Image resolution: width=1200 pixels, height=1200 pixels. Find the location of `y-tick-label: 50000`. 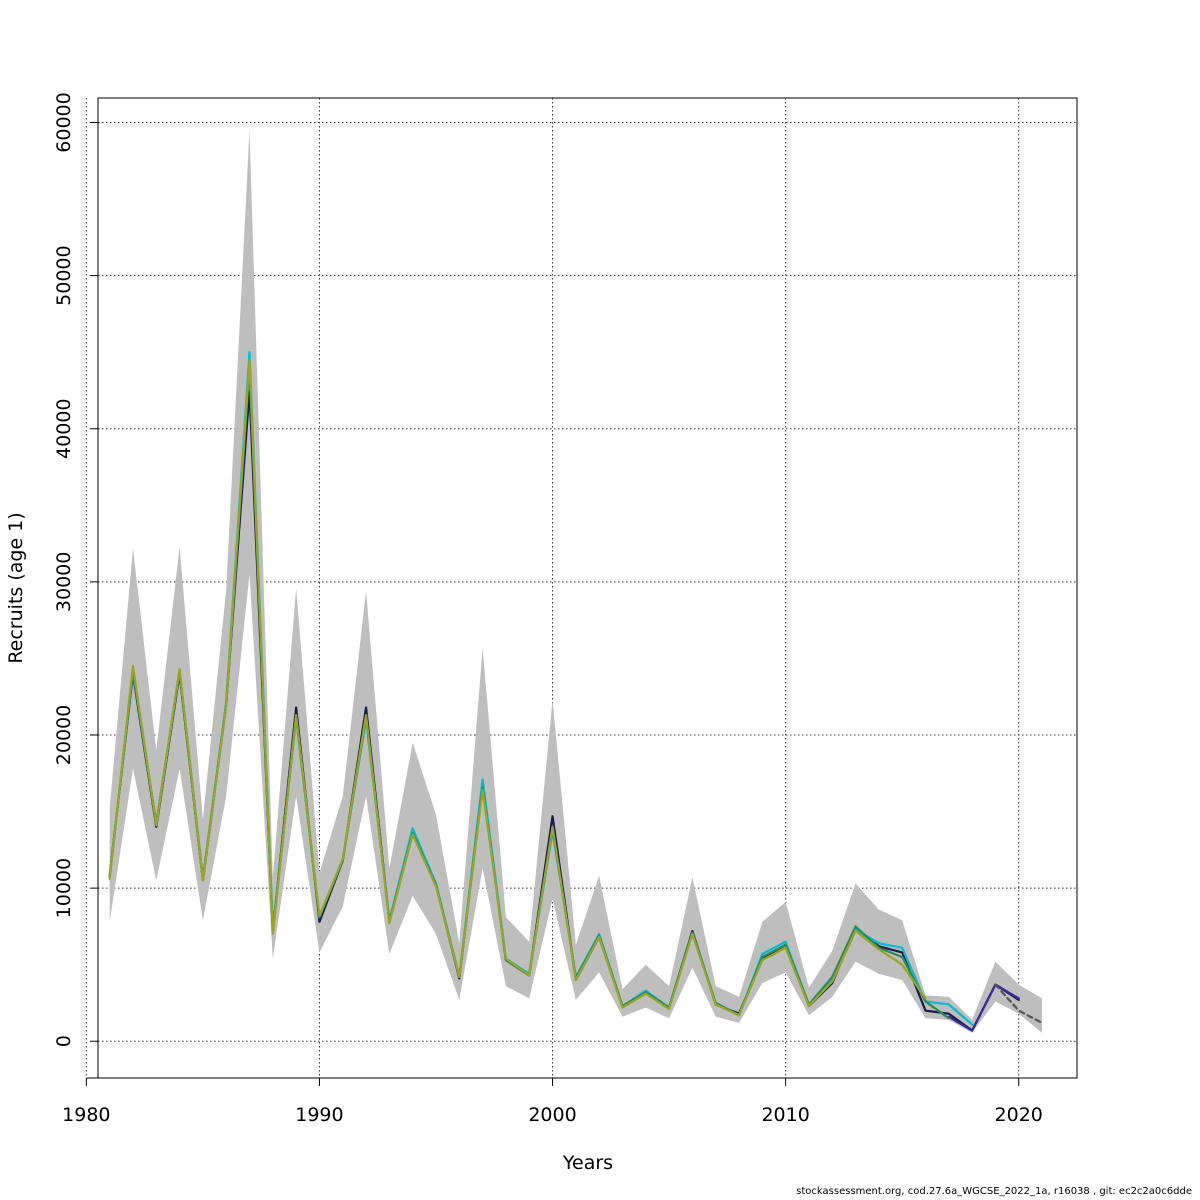

y-tick-label: 50000 is located at coordinates (64, 275).